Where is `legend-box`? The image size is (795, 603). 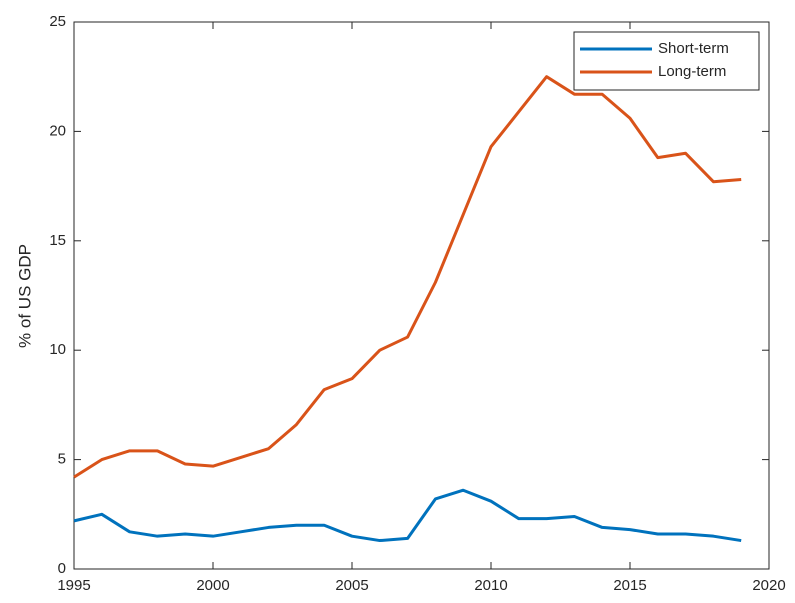 legend-box is located at coordinates (666, 61).